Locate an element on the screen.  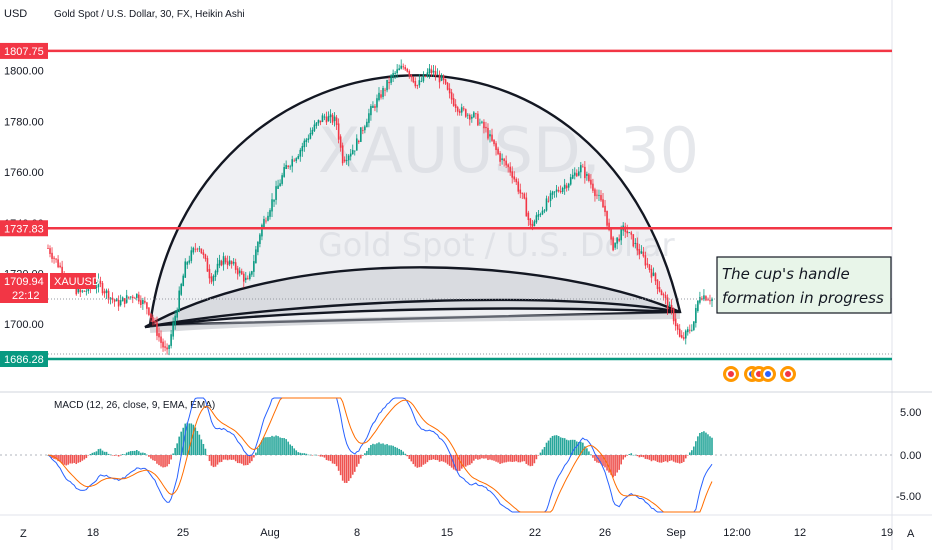
timezone-button: Z is located at coordinates (26, 532).